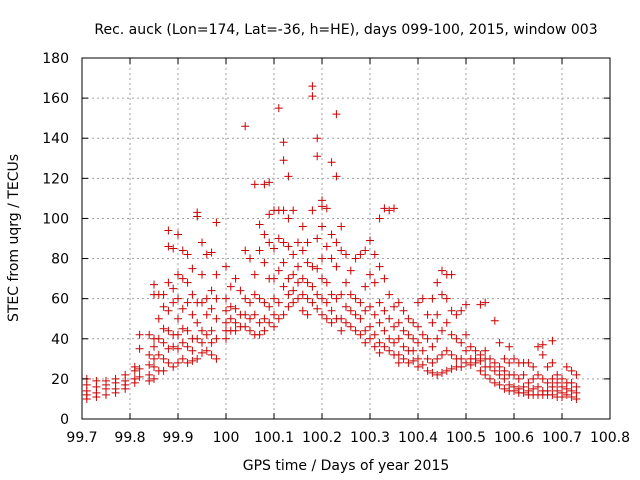 This screenshot has height=480, width=640. What do you see at coordinates (418, 438) in the screenshot?
I see `x-tick-label: 100.4` at bounding box center [418, 438].